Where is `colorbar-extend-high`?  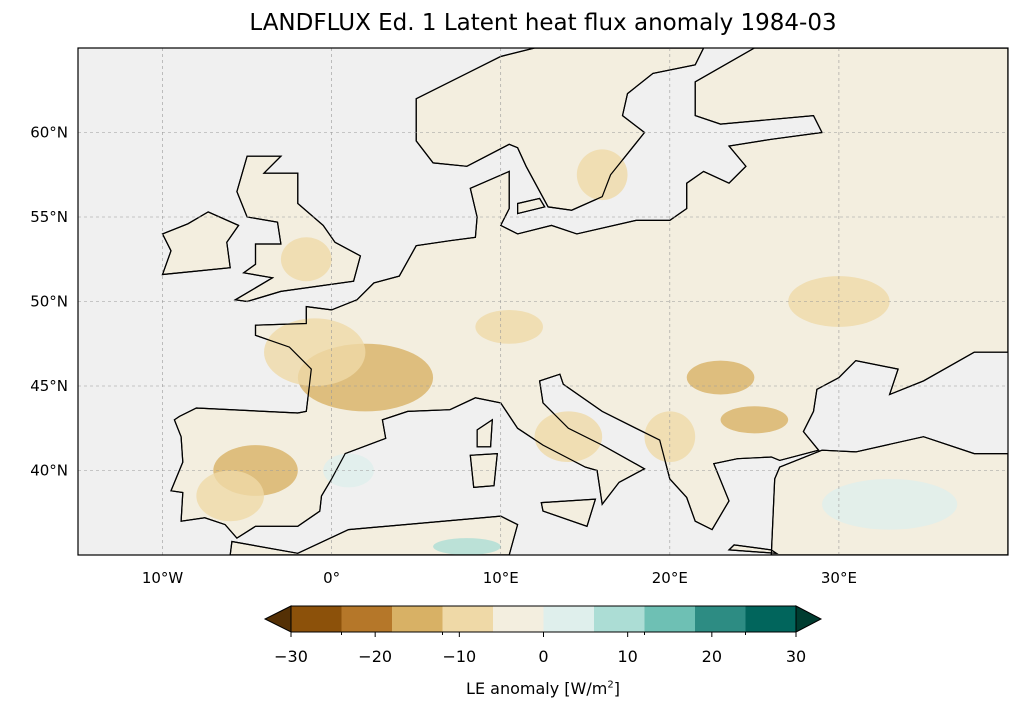
colorbar-extend-high is located at coordinates (809, 619).